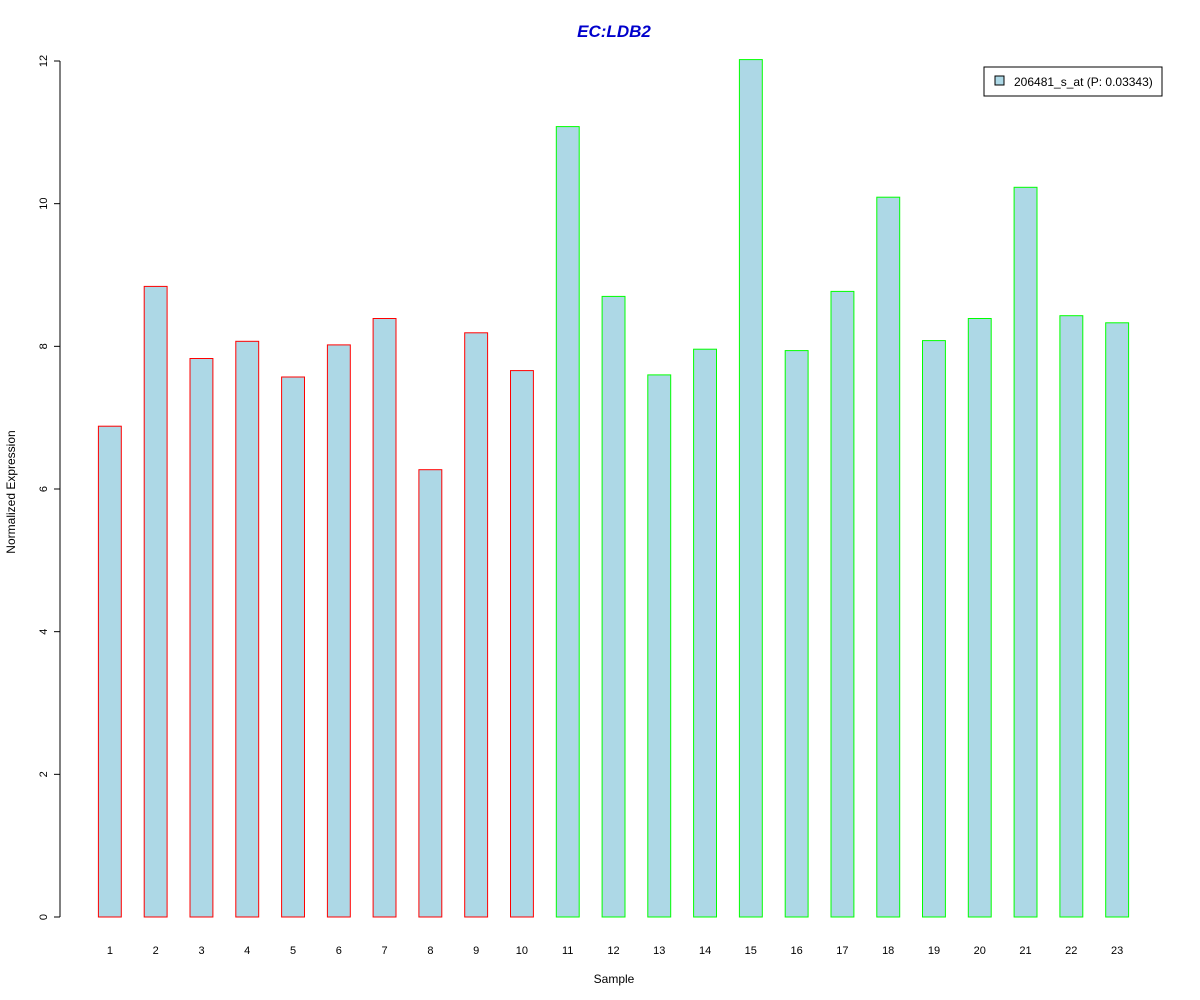  Describe the element at coordinates (476, 951) in the screenshot. I see `x-tick-label: 9` at that location.